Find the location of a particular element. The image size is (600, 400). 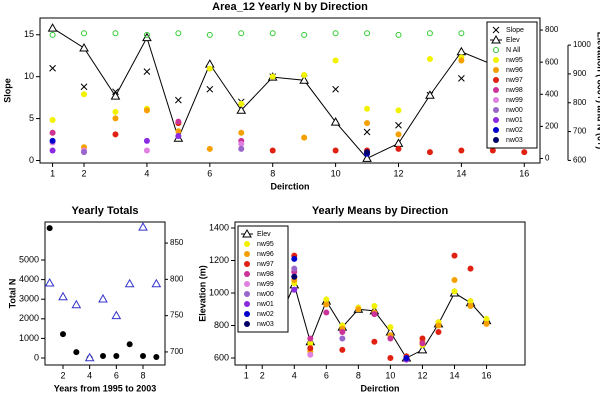

y2-tick-label: 1000 is located at coordinates (582, 44).